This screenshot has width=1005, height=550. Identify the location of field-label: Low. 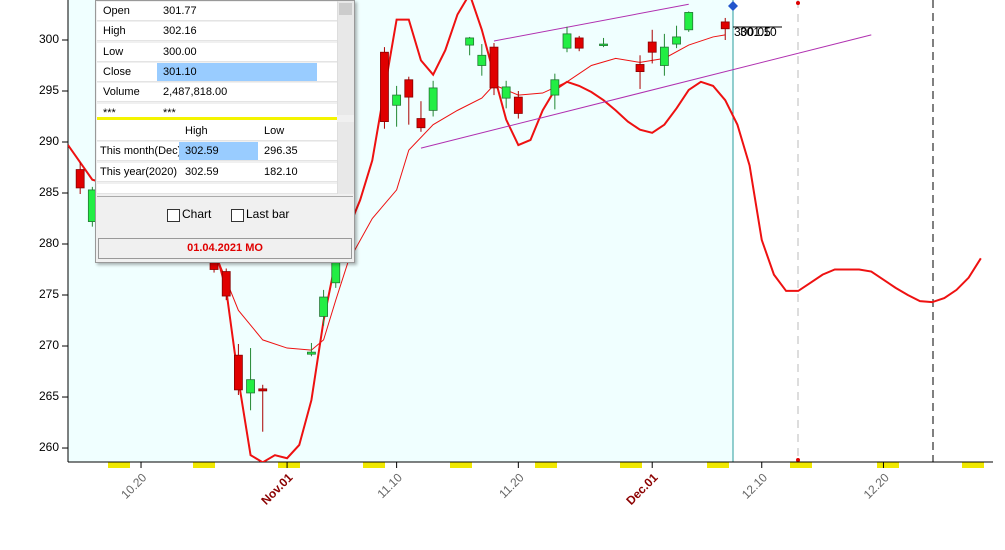
(127, 52).